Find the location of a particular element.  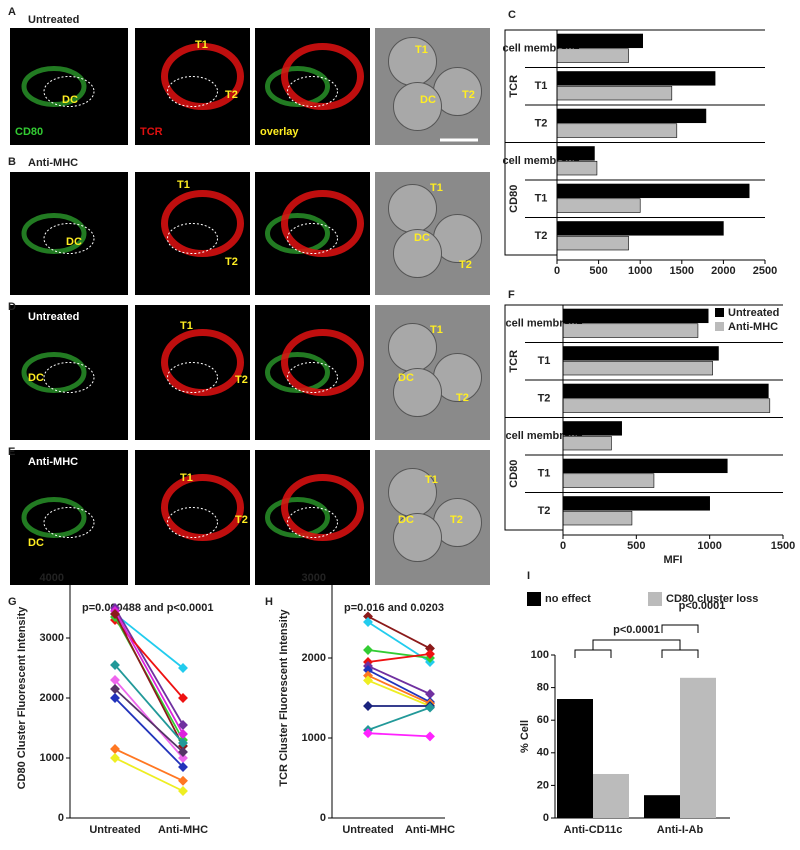

channel-label: overlay is located at coordinates (279, 132).